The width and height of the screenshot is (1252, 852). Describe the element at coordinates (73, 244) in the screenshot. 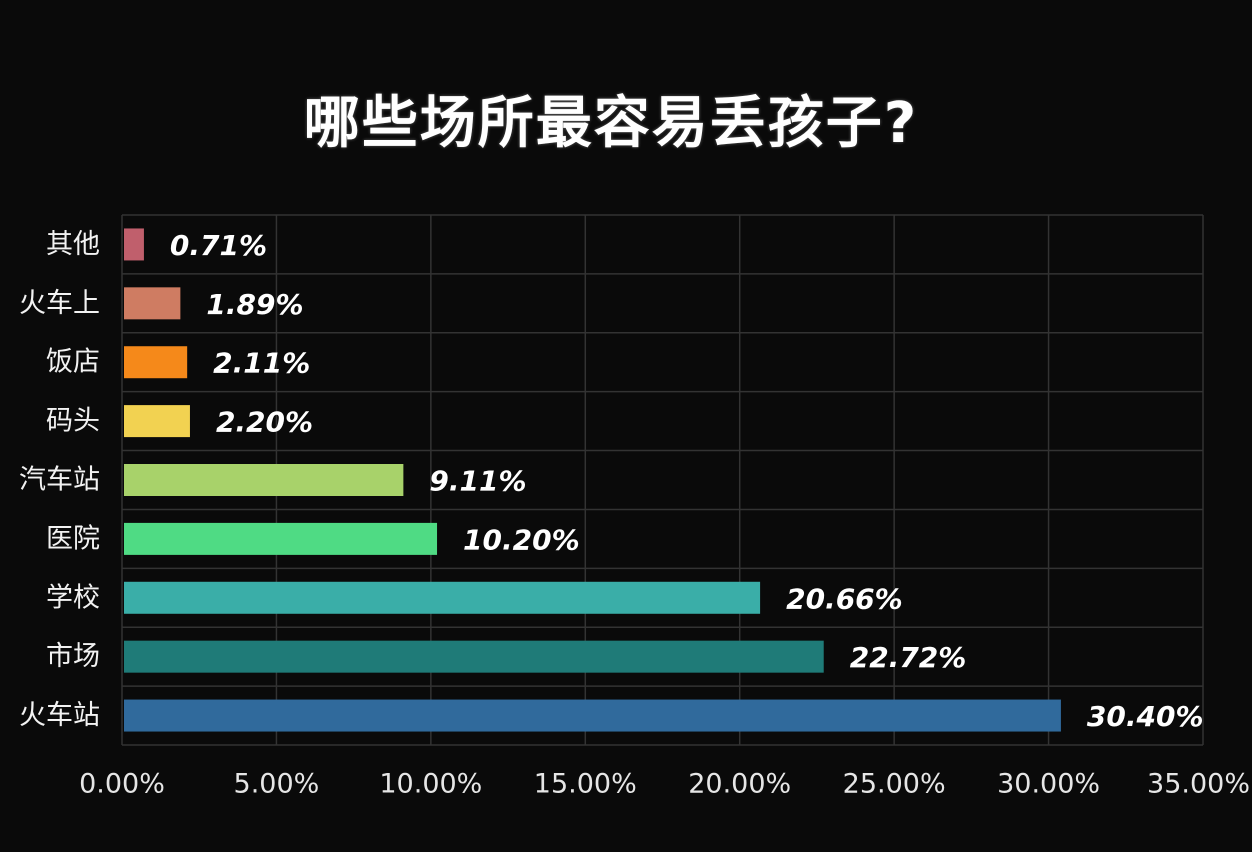

I see `category-label-0: 其他` at that location.